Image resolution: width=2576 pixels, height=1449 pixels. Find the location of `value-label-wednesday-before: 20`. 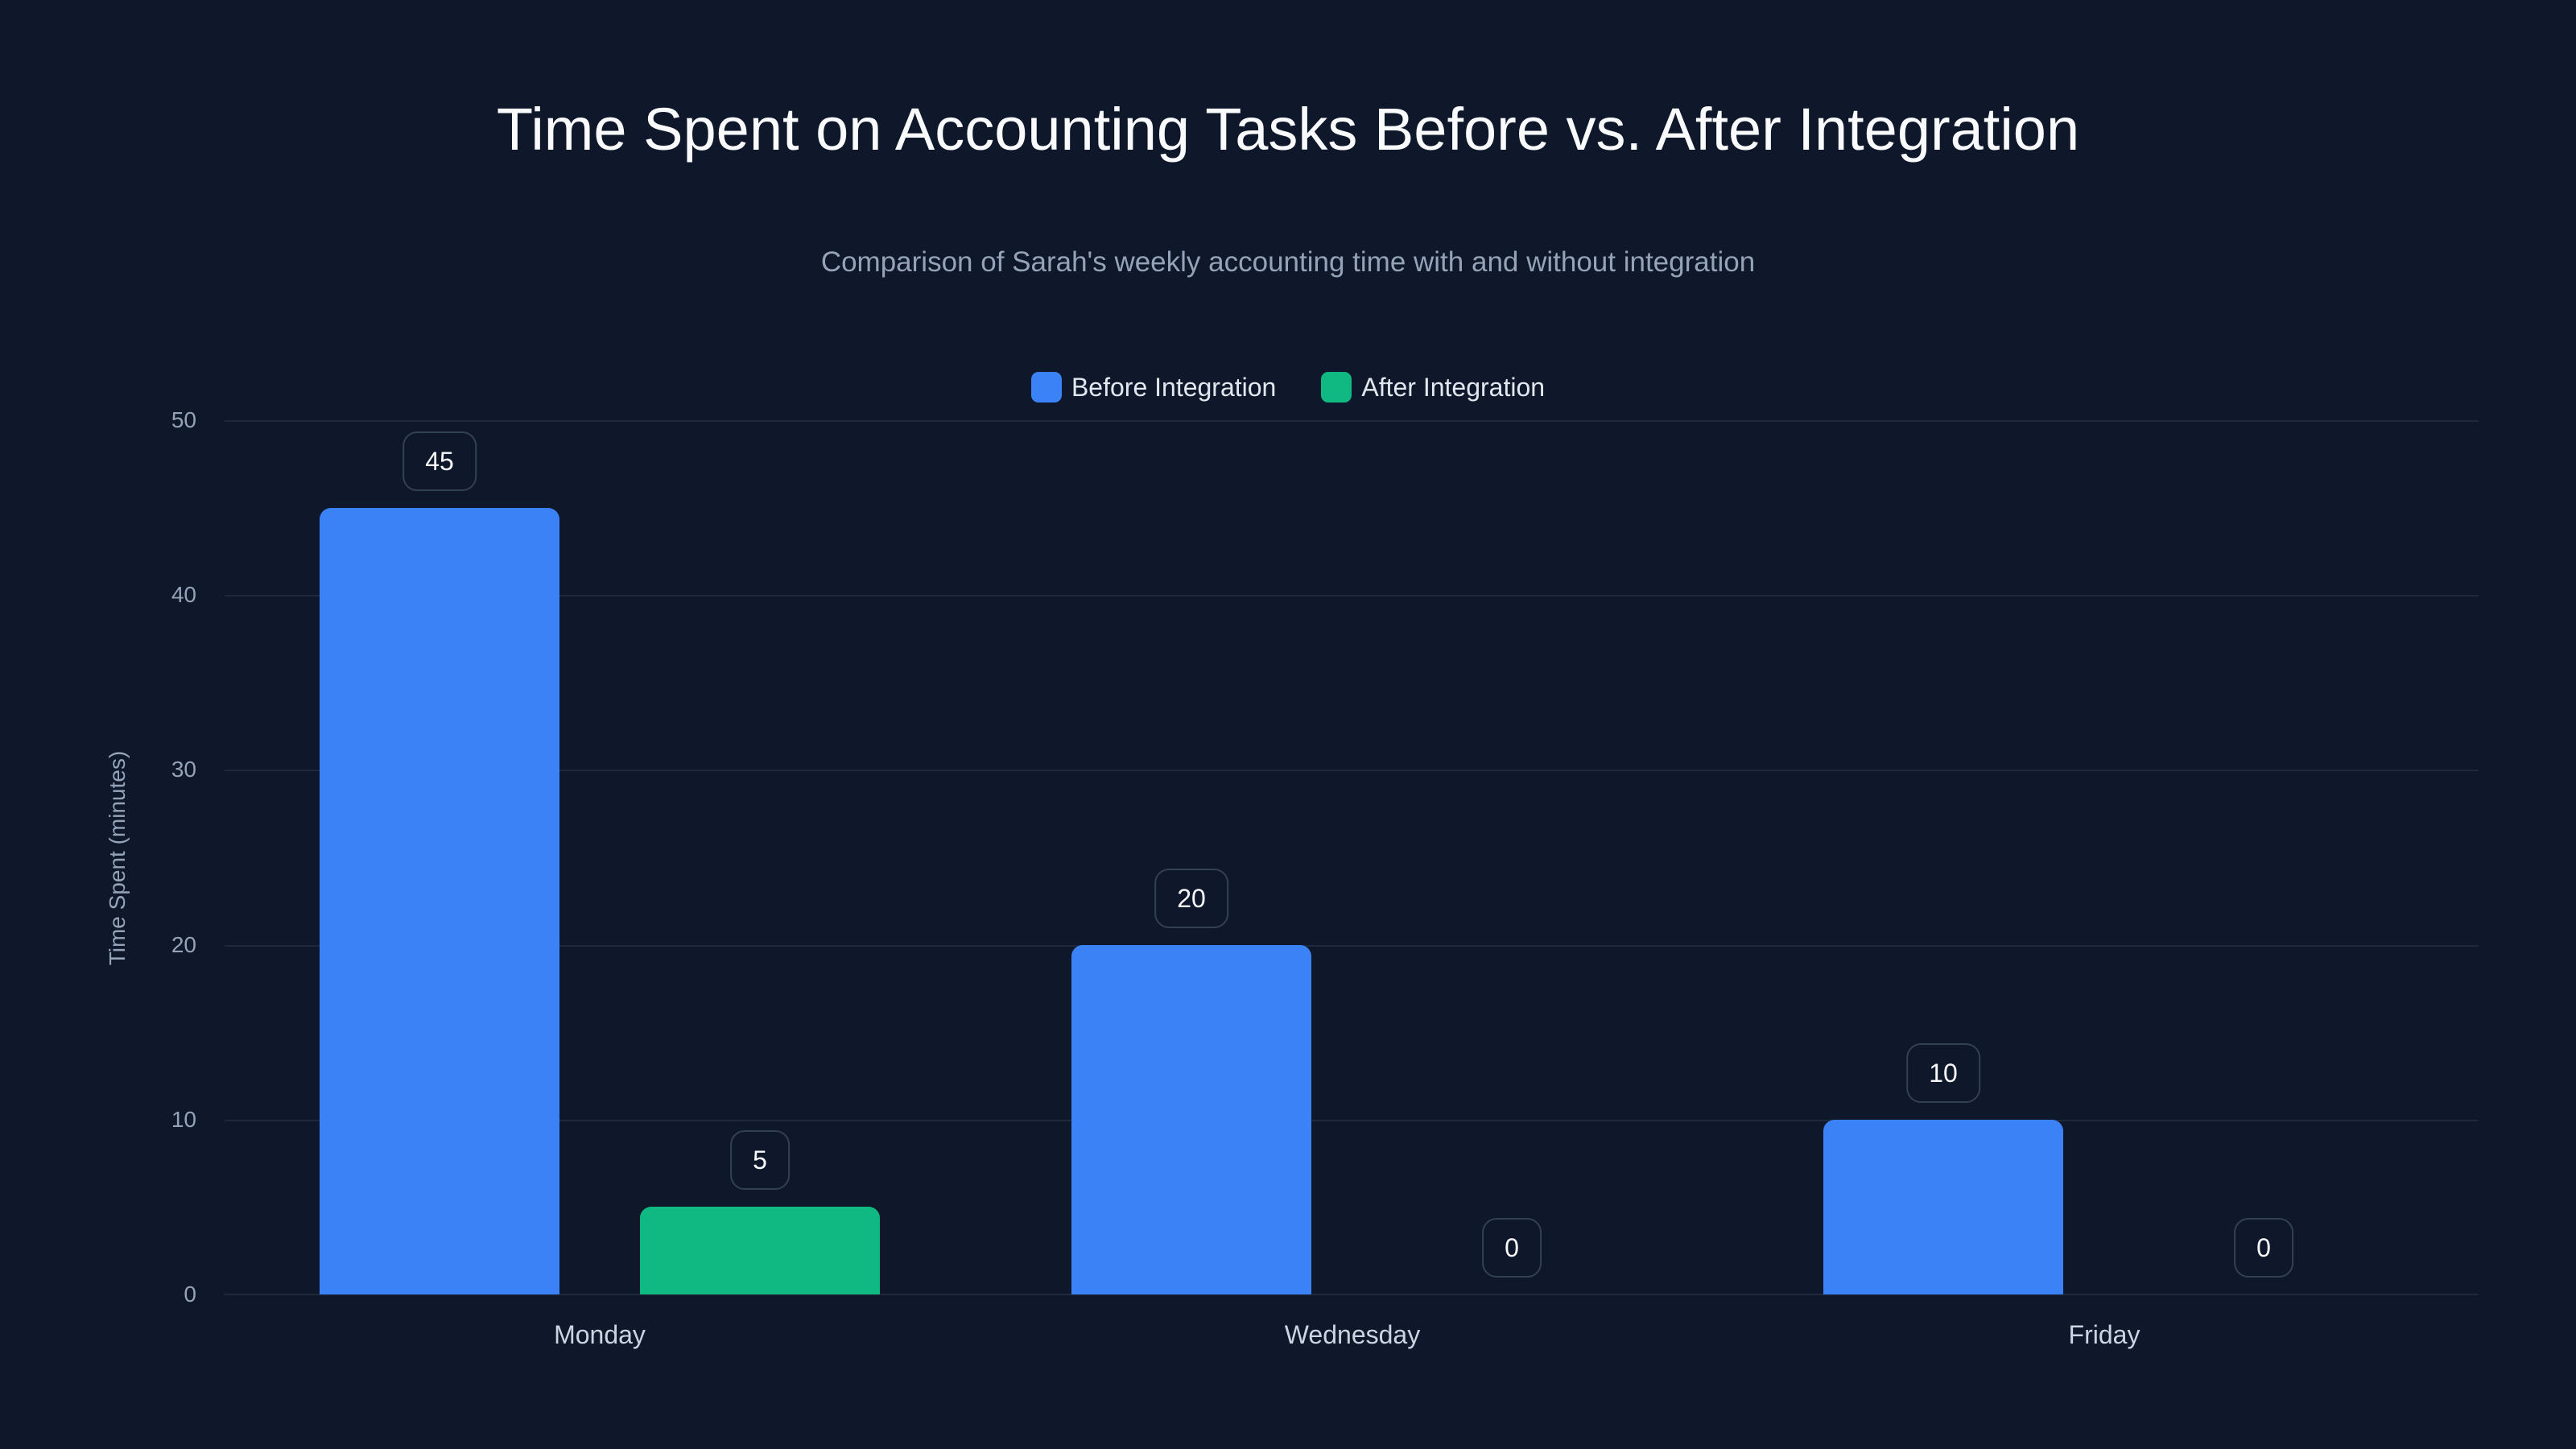

value-label-wednesday-before: 20 is located at coordinates (1191, 898).